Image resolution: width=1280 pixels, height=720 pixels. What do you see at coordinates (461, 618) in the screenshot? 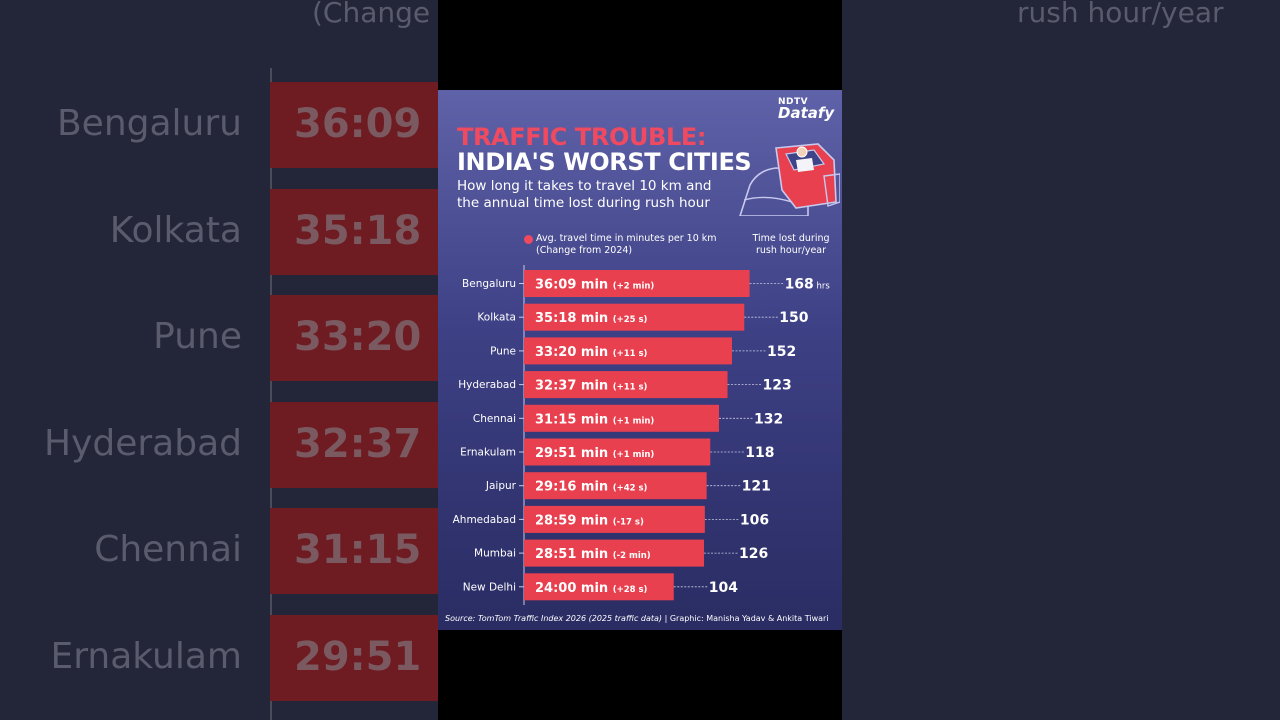
I see `source-prefix: Source:` at bounding box center [461, 618].